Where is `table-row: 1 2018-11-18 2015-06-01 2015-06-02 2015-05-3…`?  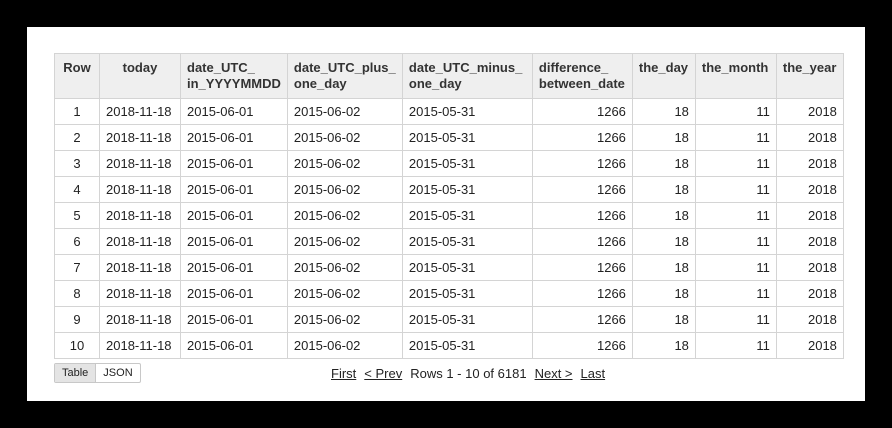 table-row: 1 2018-11-18 2015-06-01 2015-06-02 2015-05-3… is located at coordinates (449, 111).